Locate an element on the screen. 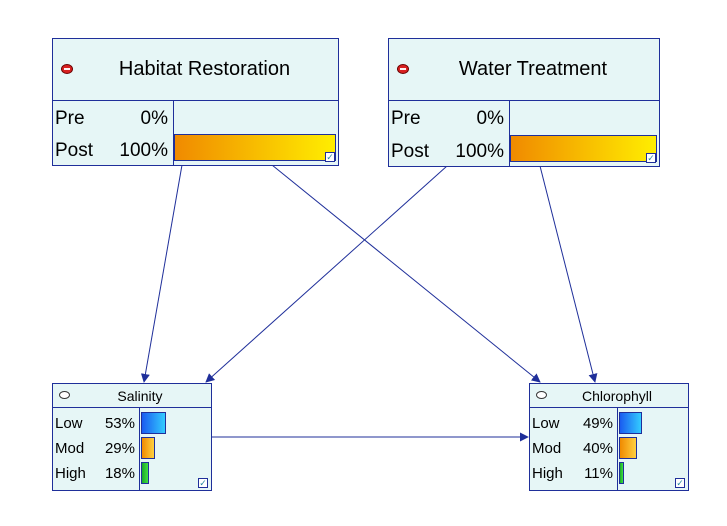 This screenshot has height=526, width=727. node-salinity: Salinity Low 53% Mod 29% High 18% ✓ is located at coordinates (132, 437).